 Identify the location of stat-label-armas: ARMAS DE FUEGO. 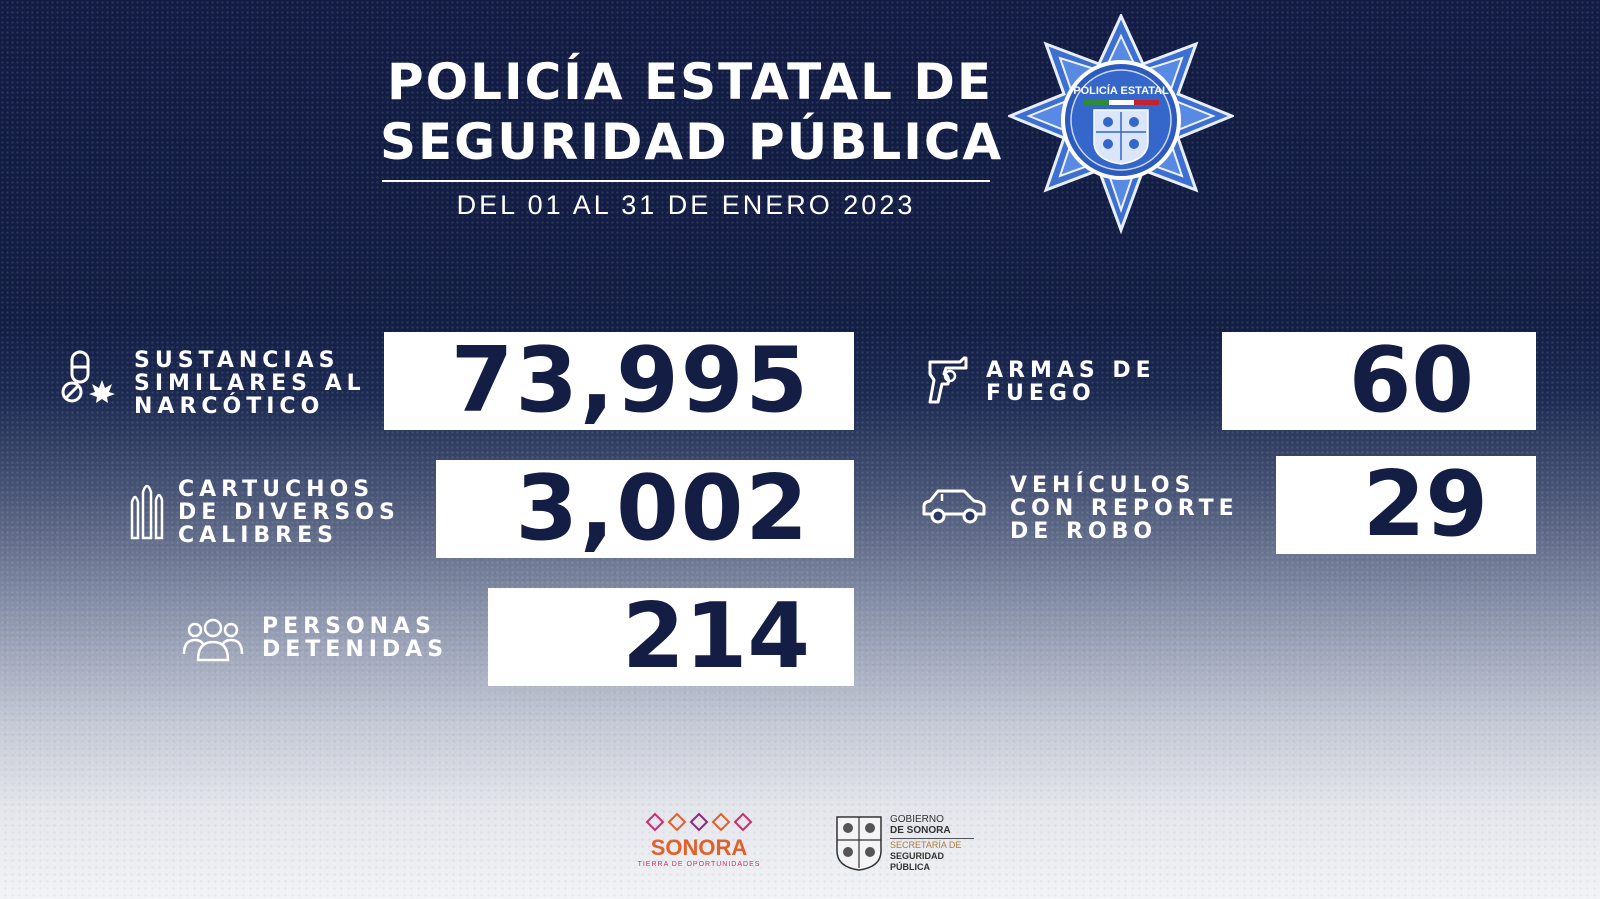
(1071, 382).